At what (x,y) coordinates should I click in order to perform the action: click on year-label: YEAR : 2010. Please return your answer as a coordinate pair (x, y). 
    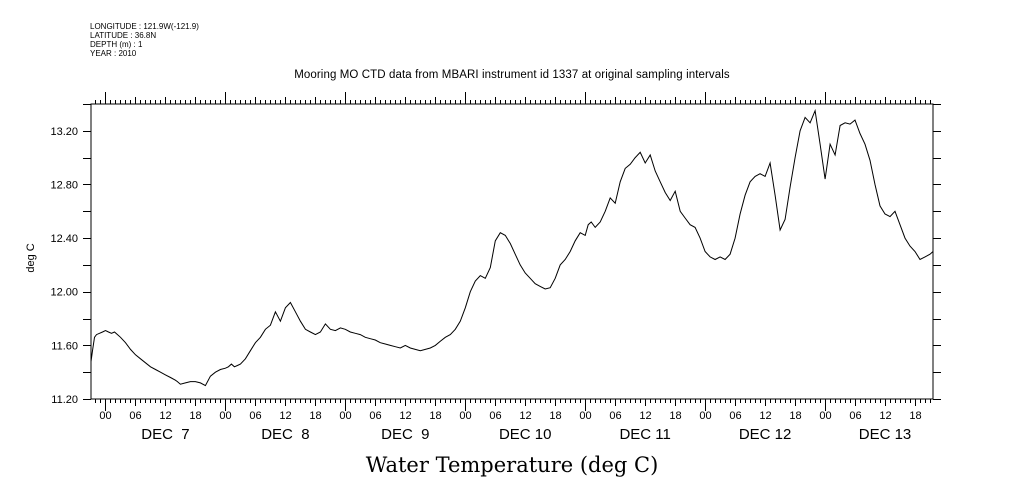
    Looking at the image, I should click on (113, 53).